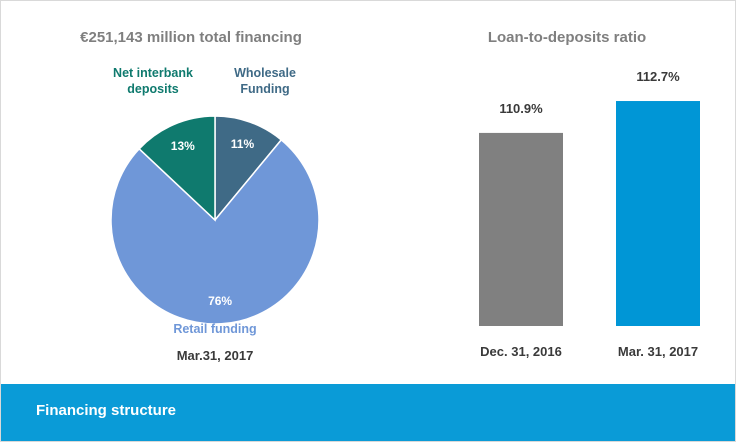 This screenshot has height=442, width=736. What do you see at coordinates (242, 143) in the screenshot?
I see `slice-label: 11%` at bounding box center [242, 143].